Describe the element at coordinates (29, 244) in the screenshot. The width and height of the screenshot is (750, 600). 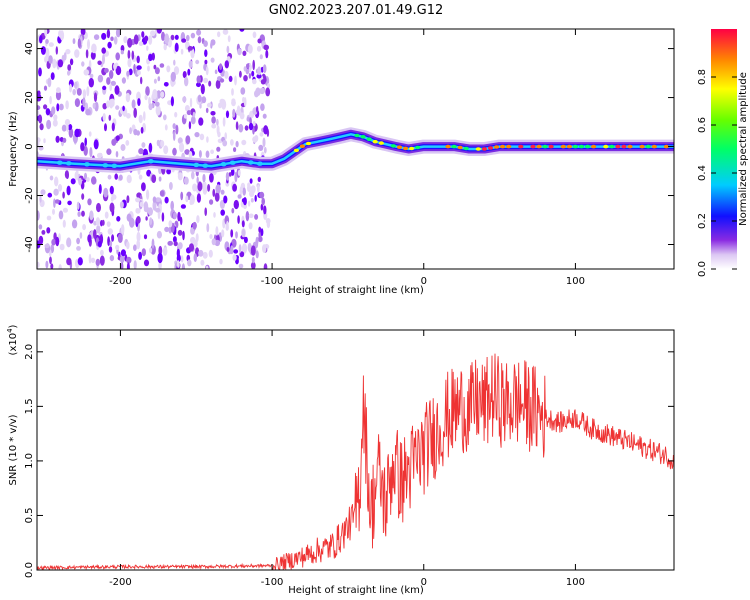
I see `y-tick-label: -40` at that location.